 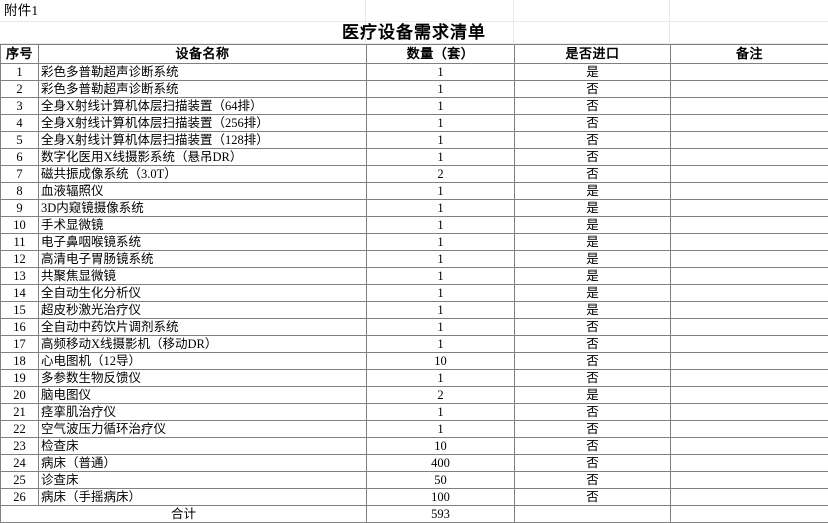 I want to click on sheet-row-1: 附件1, so click(x=414, y=11).